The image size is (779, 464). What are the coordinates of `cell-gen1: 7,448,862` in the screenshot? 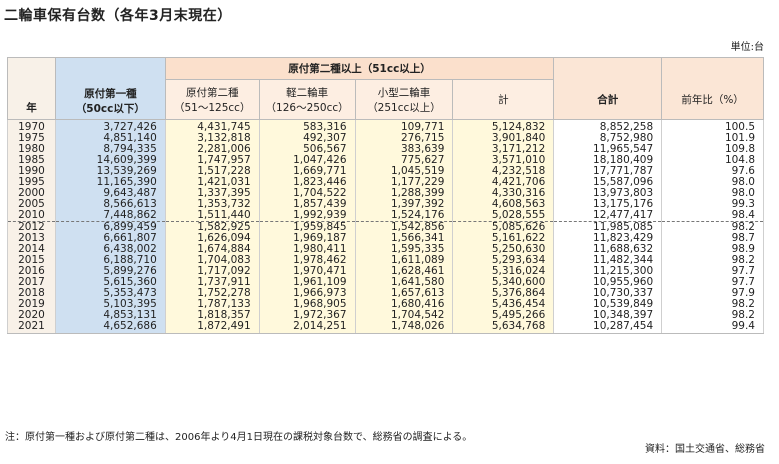 It's located at (110, 216).